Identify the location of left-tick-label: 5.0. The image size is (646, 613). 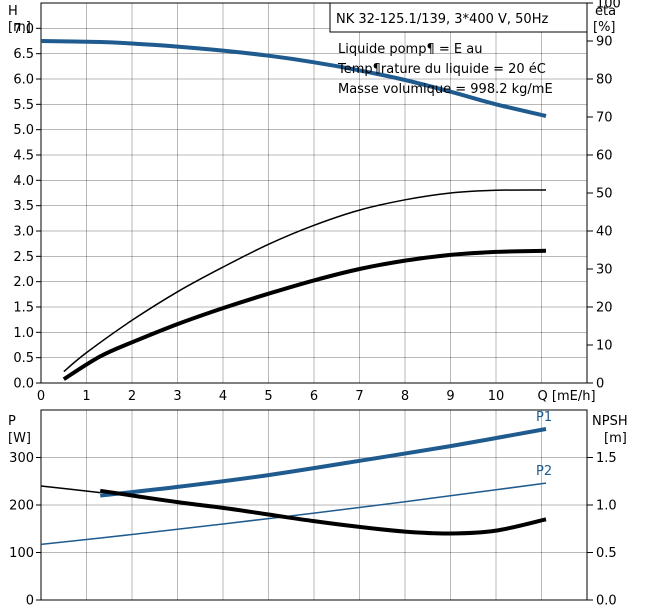
(23, 130).